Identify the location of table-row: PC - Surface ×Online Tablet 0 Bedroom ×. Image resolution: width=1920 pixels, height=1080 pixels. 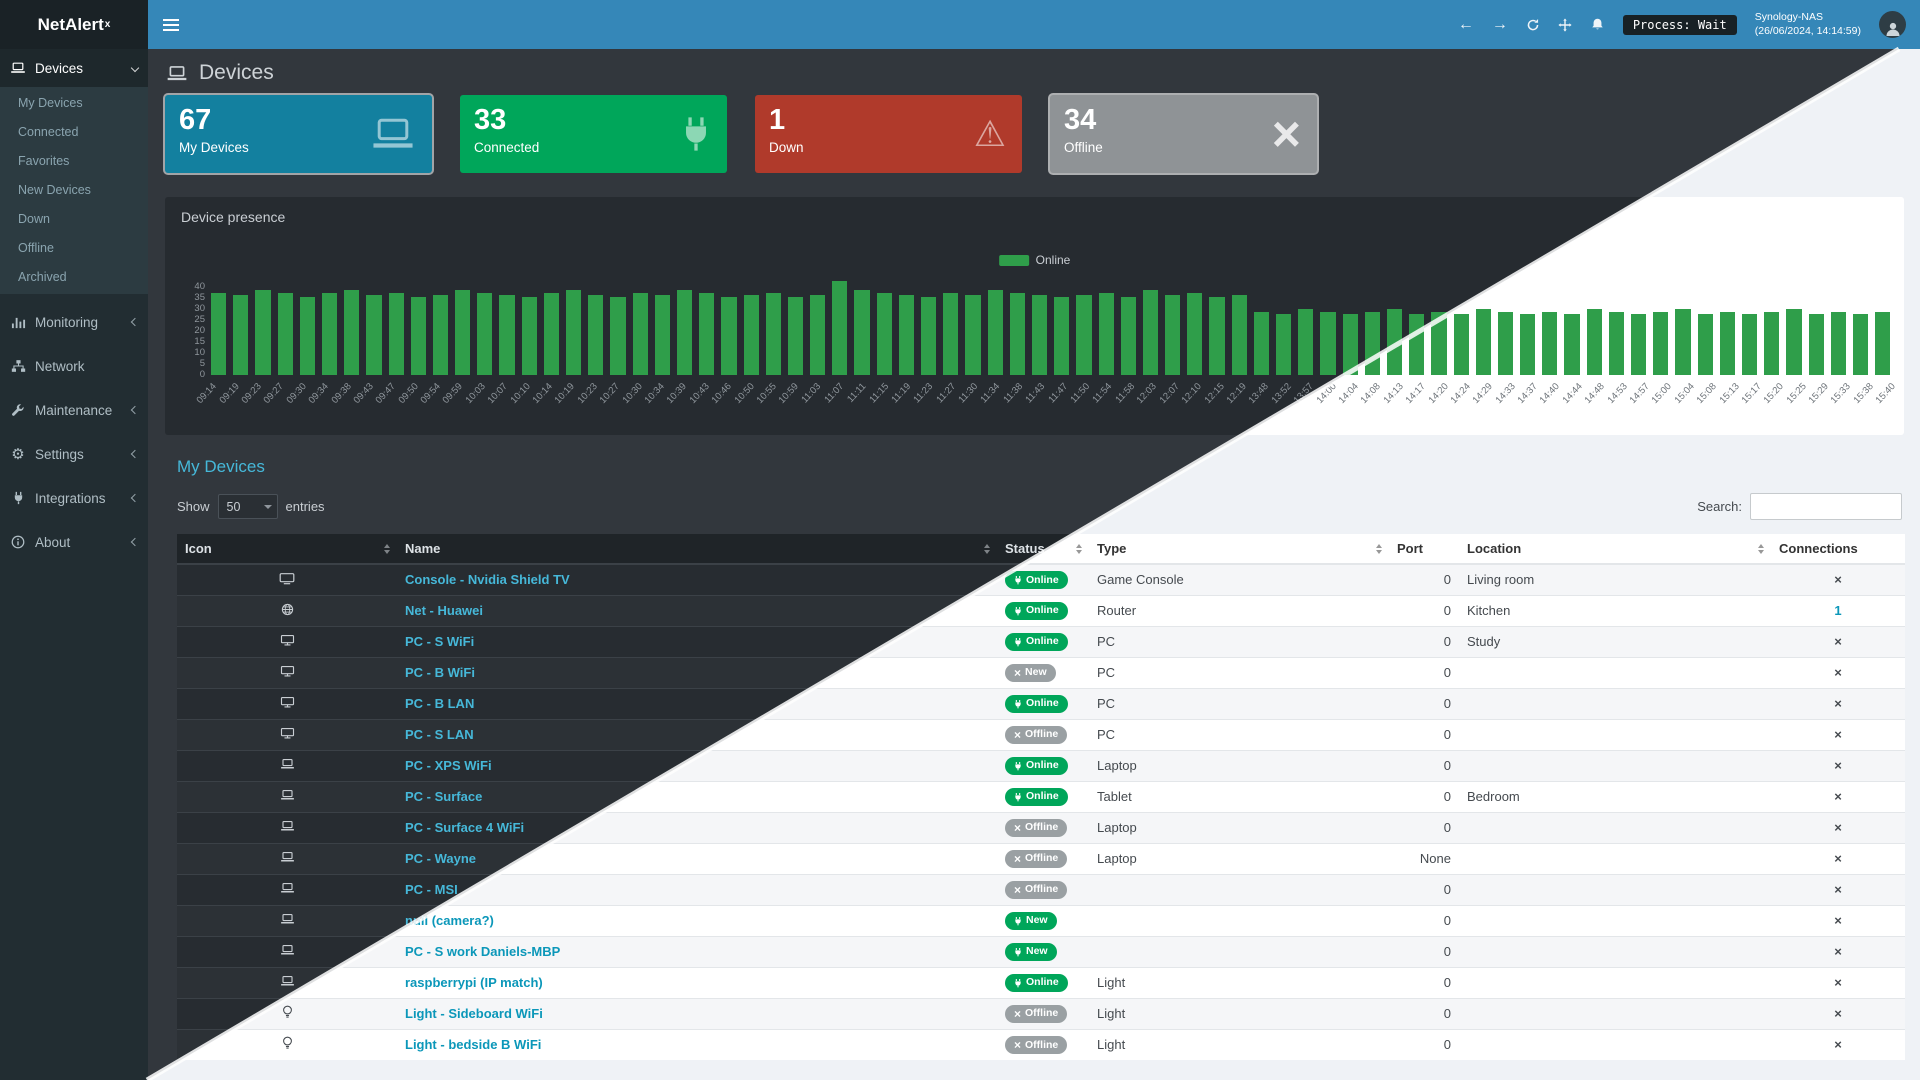
(1041, 796).